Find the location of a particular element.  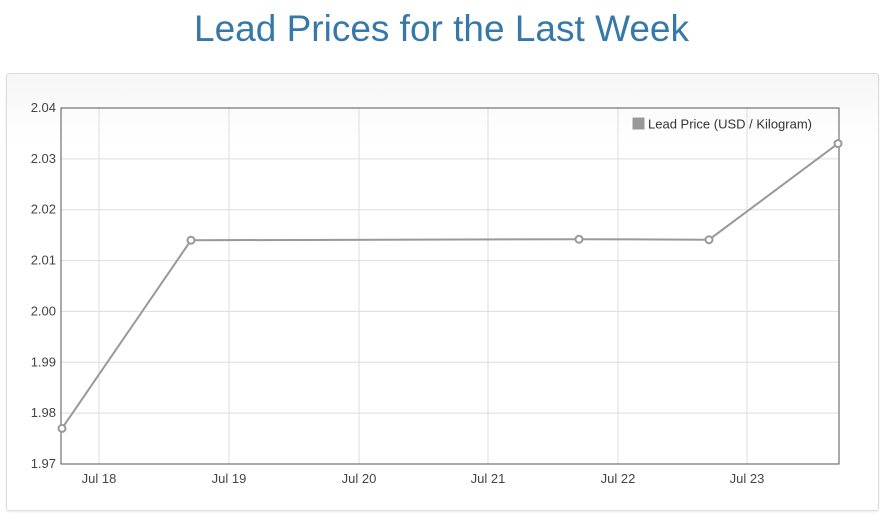

x-tick-label: Jul 21 is located at coordinates (488, 478).